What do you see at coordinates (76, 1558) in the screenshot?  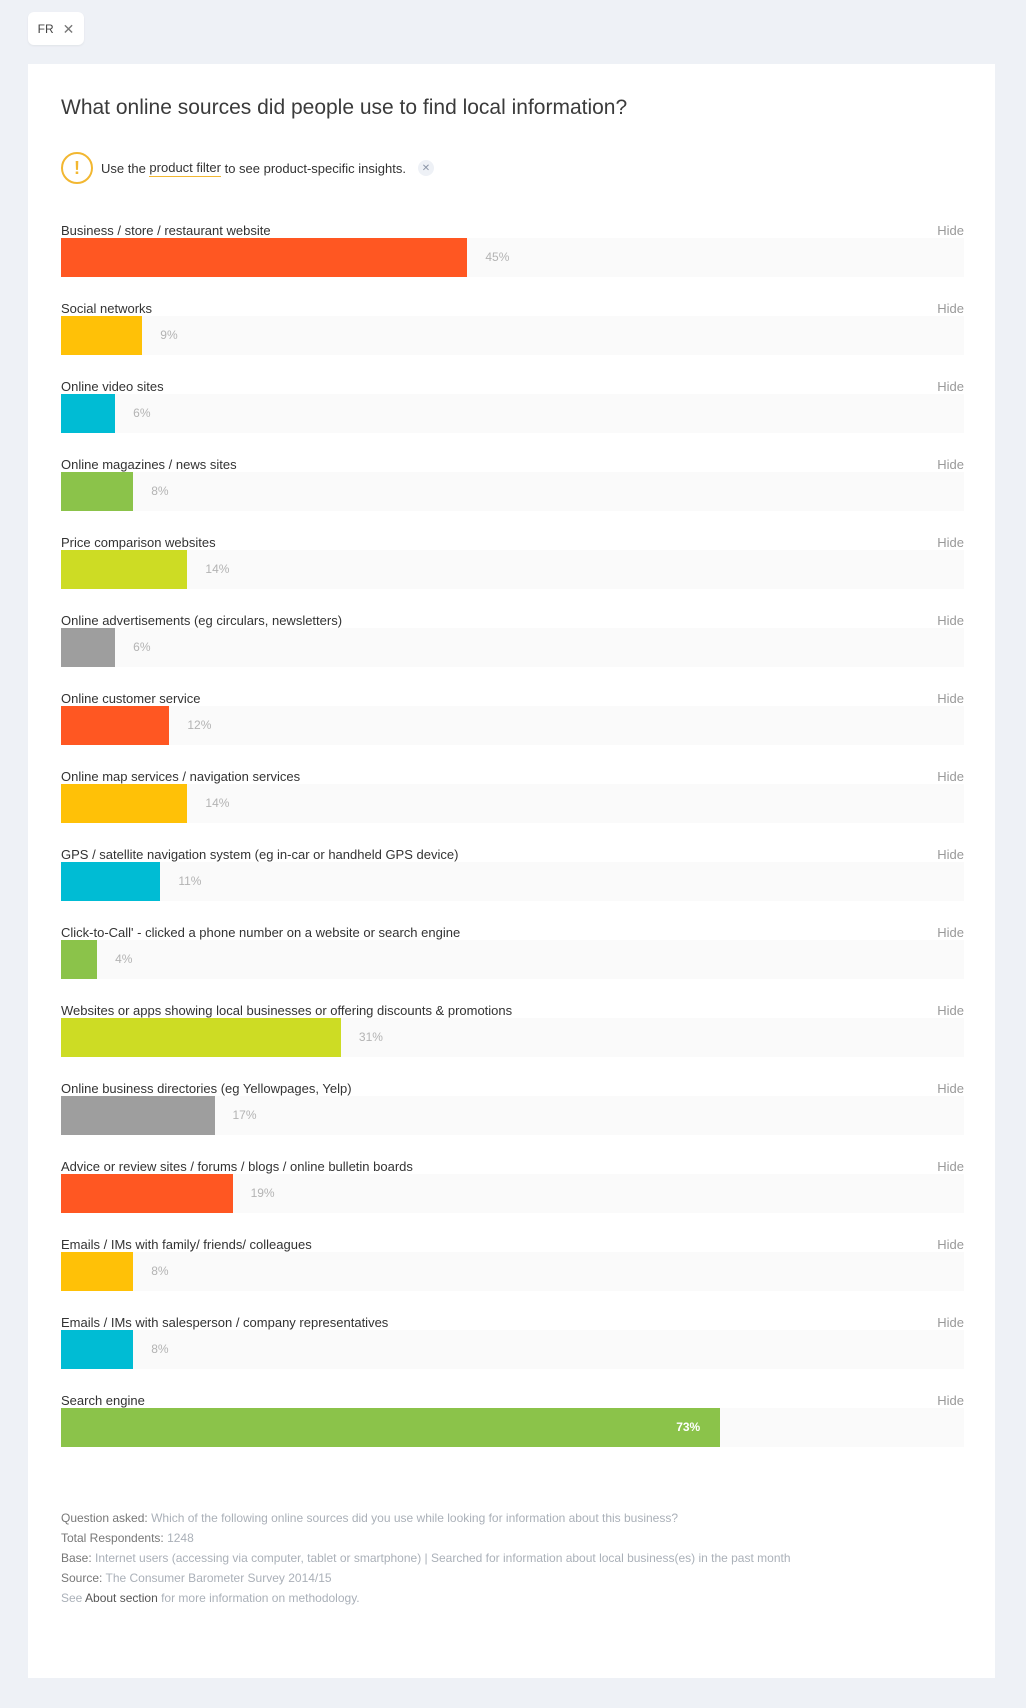 I see `base-key: Base:` at bounding box center [76, 1558].